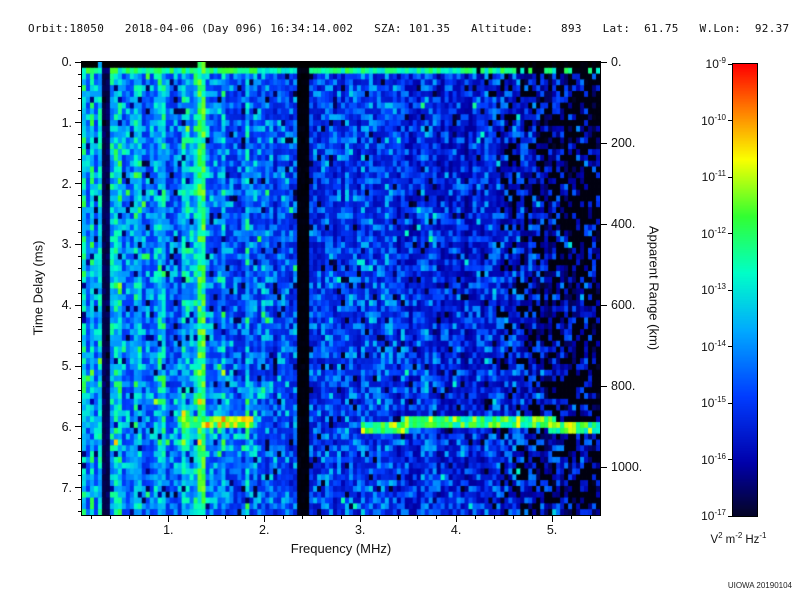 This screenshot has height=600, width=800. Describe the element at coordinates (66, 183) in the screenshot. I see `y-left-tick-label: 2.` at that location.